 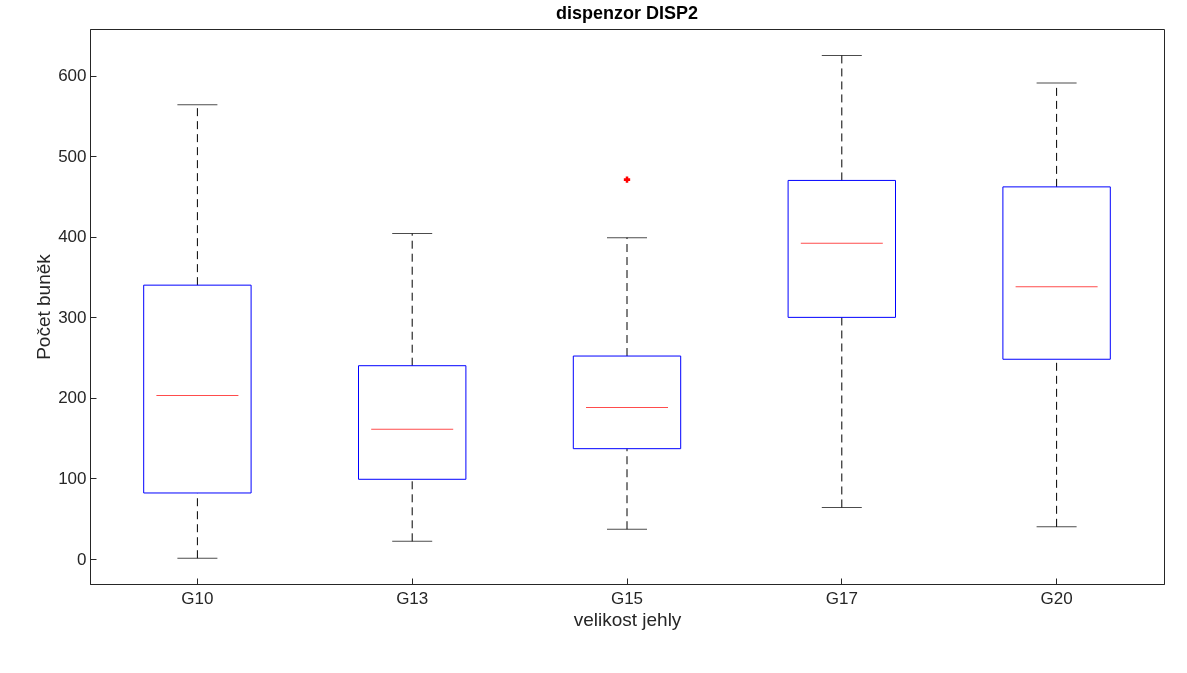 What do you see at coordinates (72, 317) in the screenshot?
I see `y-tick-label: 300` at bounding box center [72, 317].